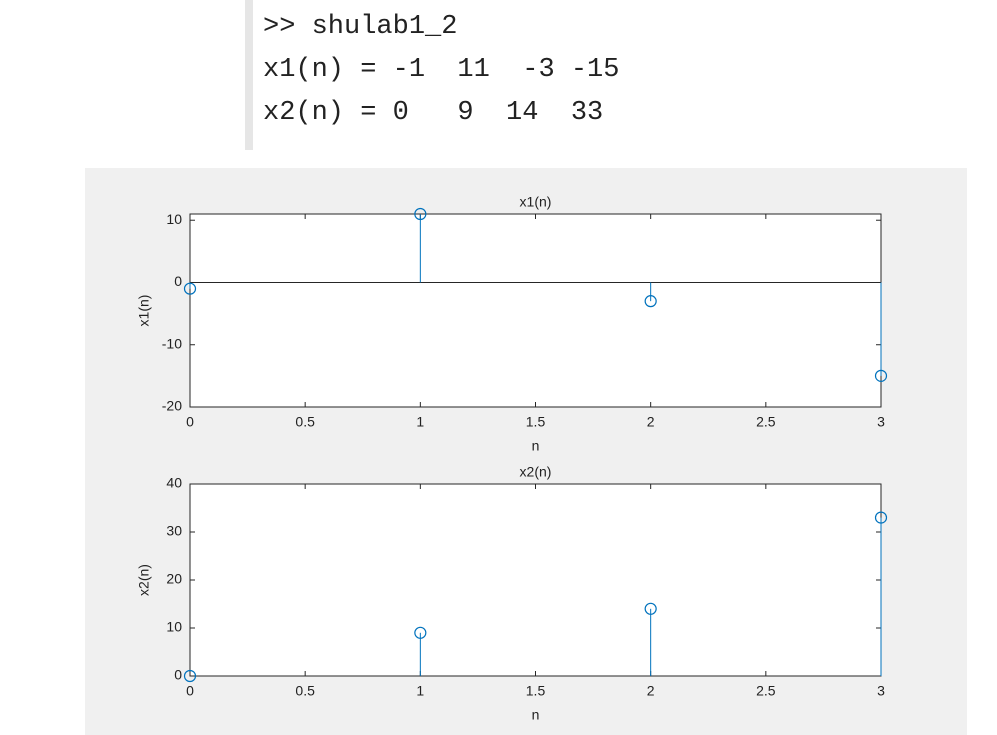  What do you see at coordinates (441, 70) in the screenshot?
I see `console-line: x1(n) = -1 11 -3 -15` at bounding box center [441, 70].